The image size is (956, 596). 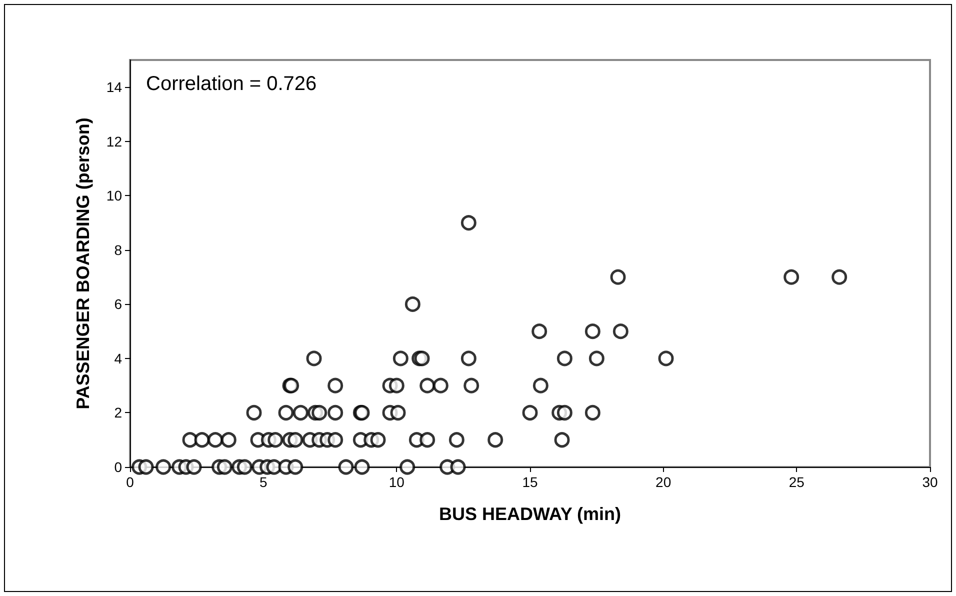 I want to click on y-axis-title: PASSENGER BOARDING (person), so click(x=83, y=264).